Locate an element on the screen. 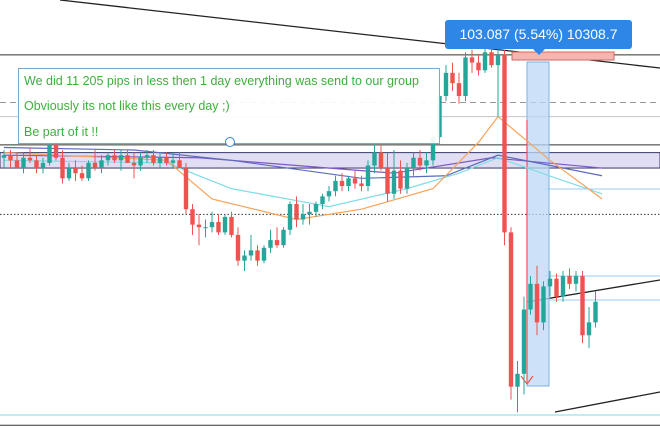 Image resolution: width=660 pixels, height=440 pixels. annotation-anchor-handle is located at coordinates (230, 142).